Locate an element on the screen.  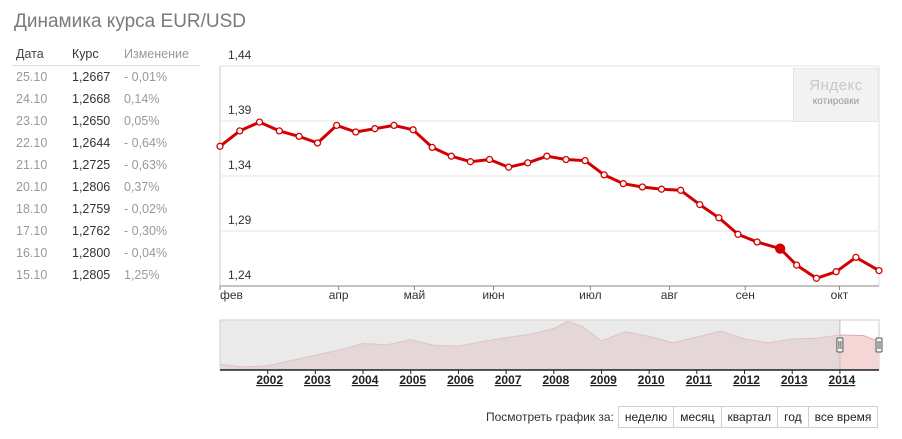
x-tick-label: сен is located at coordinates (745, 295).